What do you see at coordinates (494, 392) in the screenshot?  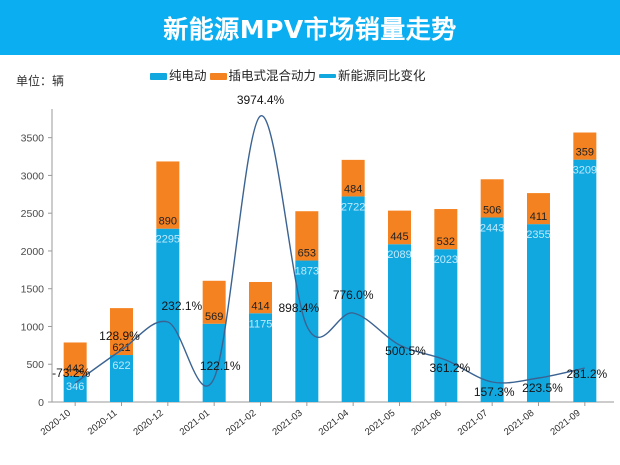 I see `yoy-percent-label: 157.3%` at bounding box center [494, 392].